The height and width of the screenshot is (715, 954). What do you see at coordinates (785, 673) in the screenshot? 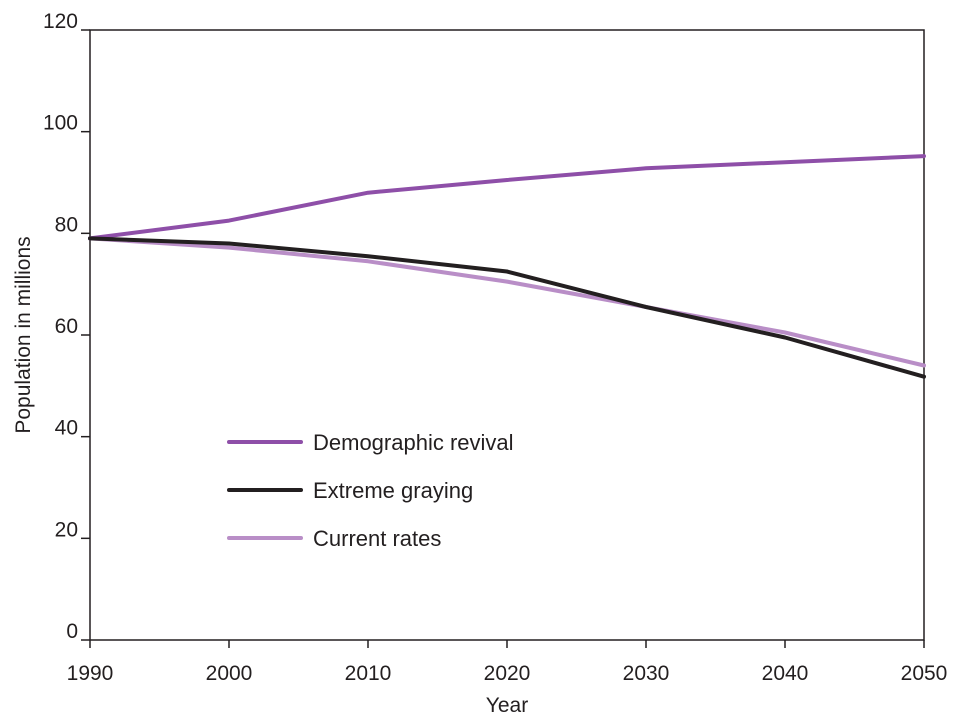
I see `x-tick-label: 2040` at bounding box center [785, 673].